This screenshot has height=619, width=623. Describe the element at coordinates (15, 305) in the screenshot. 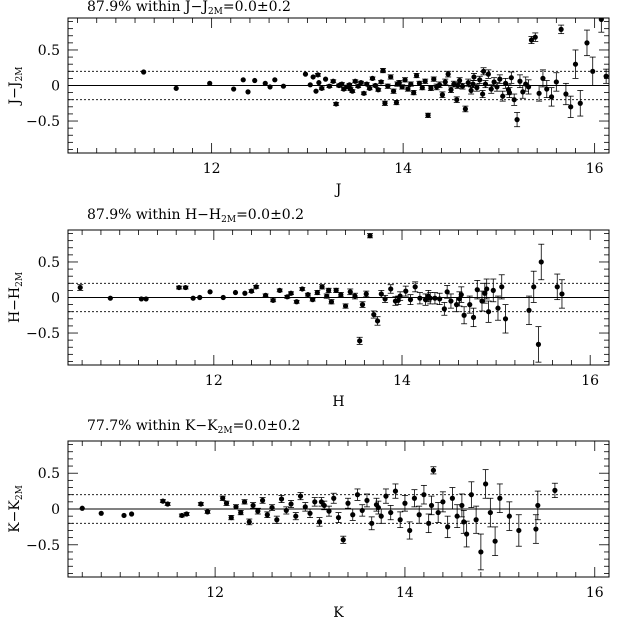

I see `y-axis-label-main: H−H` at that location.